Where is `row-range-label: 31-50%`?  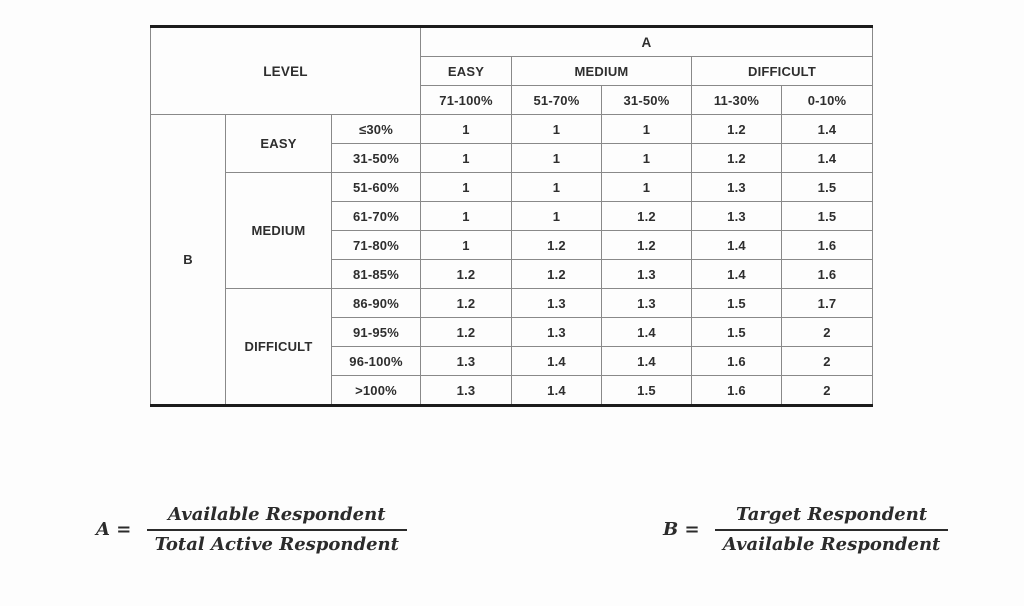 row-range-label: 31-50% is located at coordinates (376, 158).